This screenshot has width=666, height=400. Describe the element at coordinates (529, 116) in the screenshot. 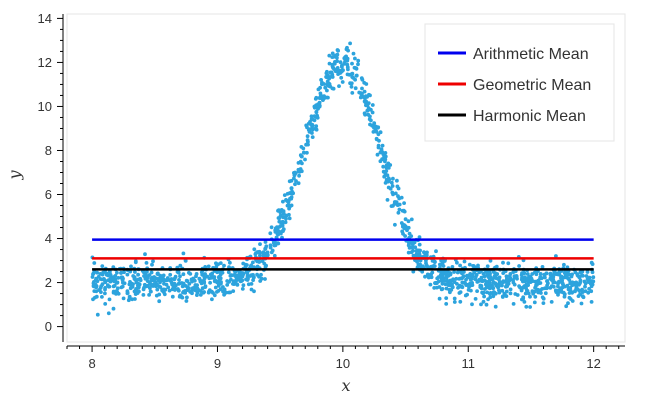

I see `legend-label-harmonic-mean: Harmonic Mean` at that location.